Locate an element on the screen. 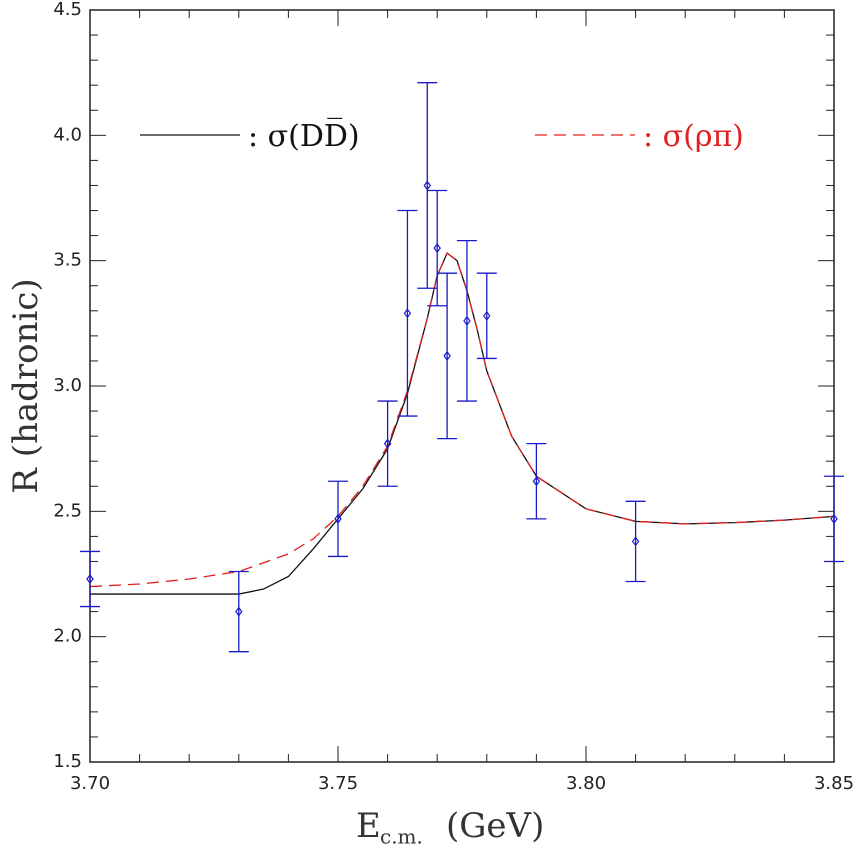  y-tick-label: 3.5 is located at coordinates (67, 260).